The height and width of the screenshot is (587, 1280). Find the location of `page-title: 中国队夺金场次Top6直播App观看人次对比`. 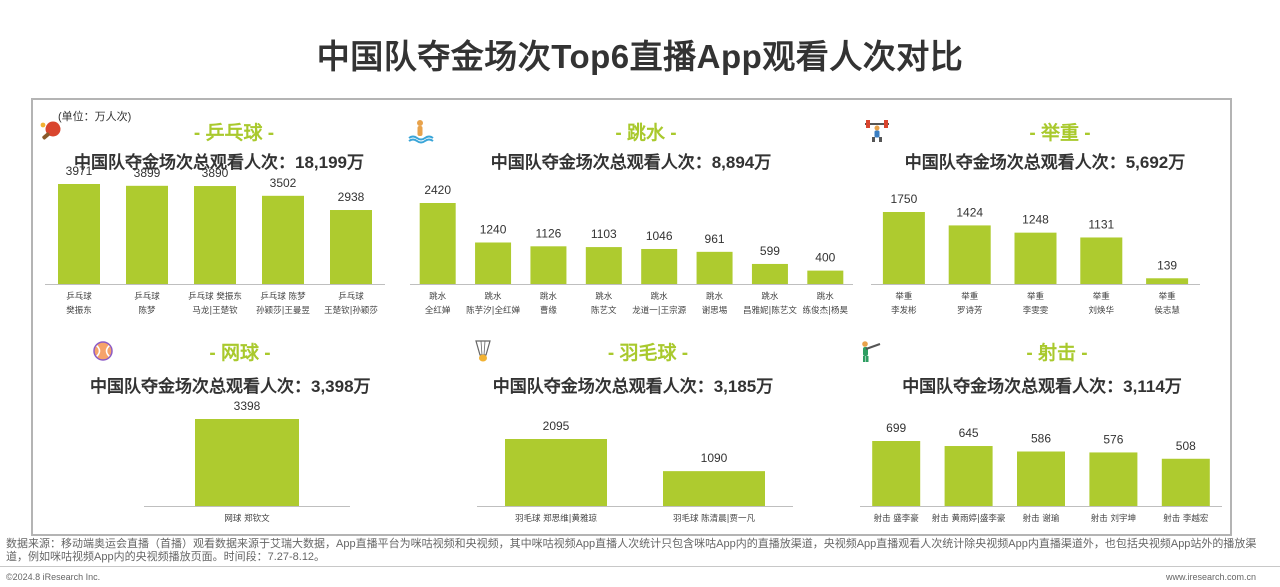

page-title: 中国队夺金场次Top6直播App观看人次对比 is located at coordinates (640, 56).